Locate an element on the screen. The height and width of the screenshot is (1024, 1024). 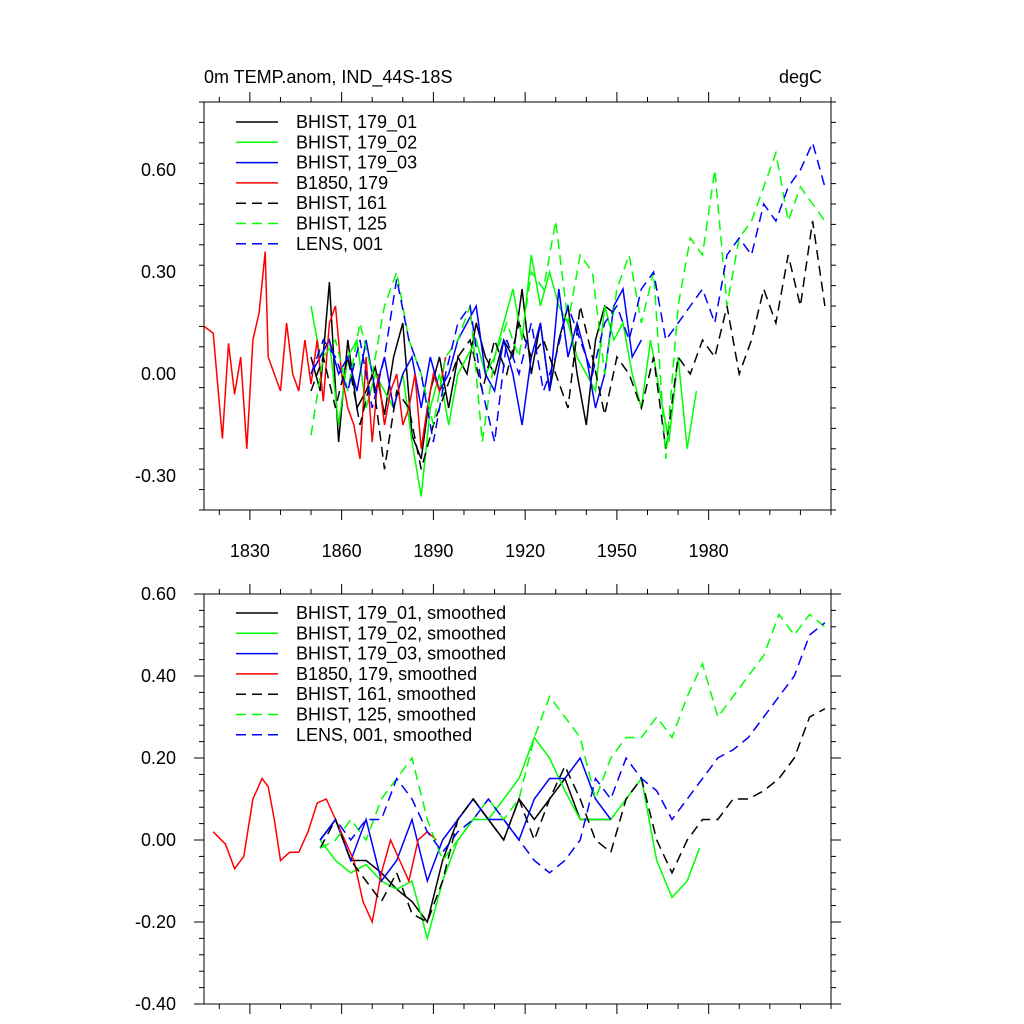
top-units: degC is located at coordinates (800, 77).